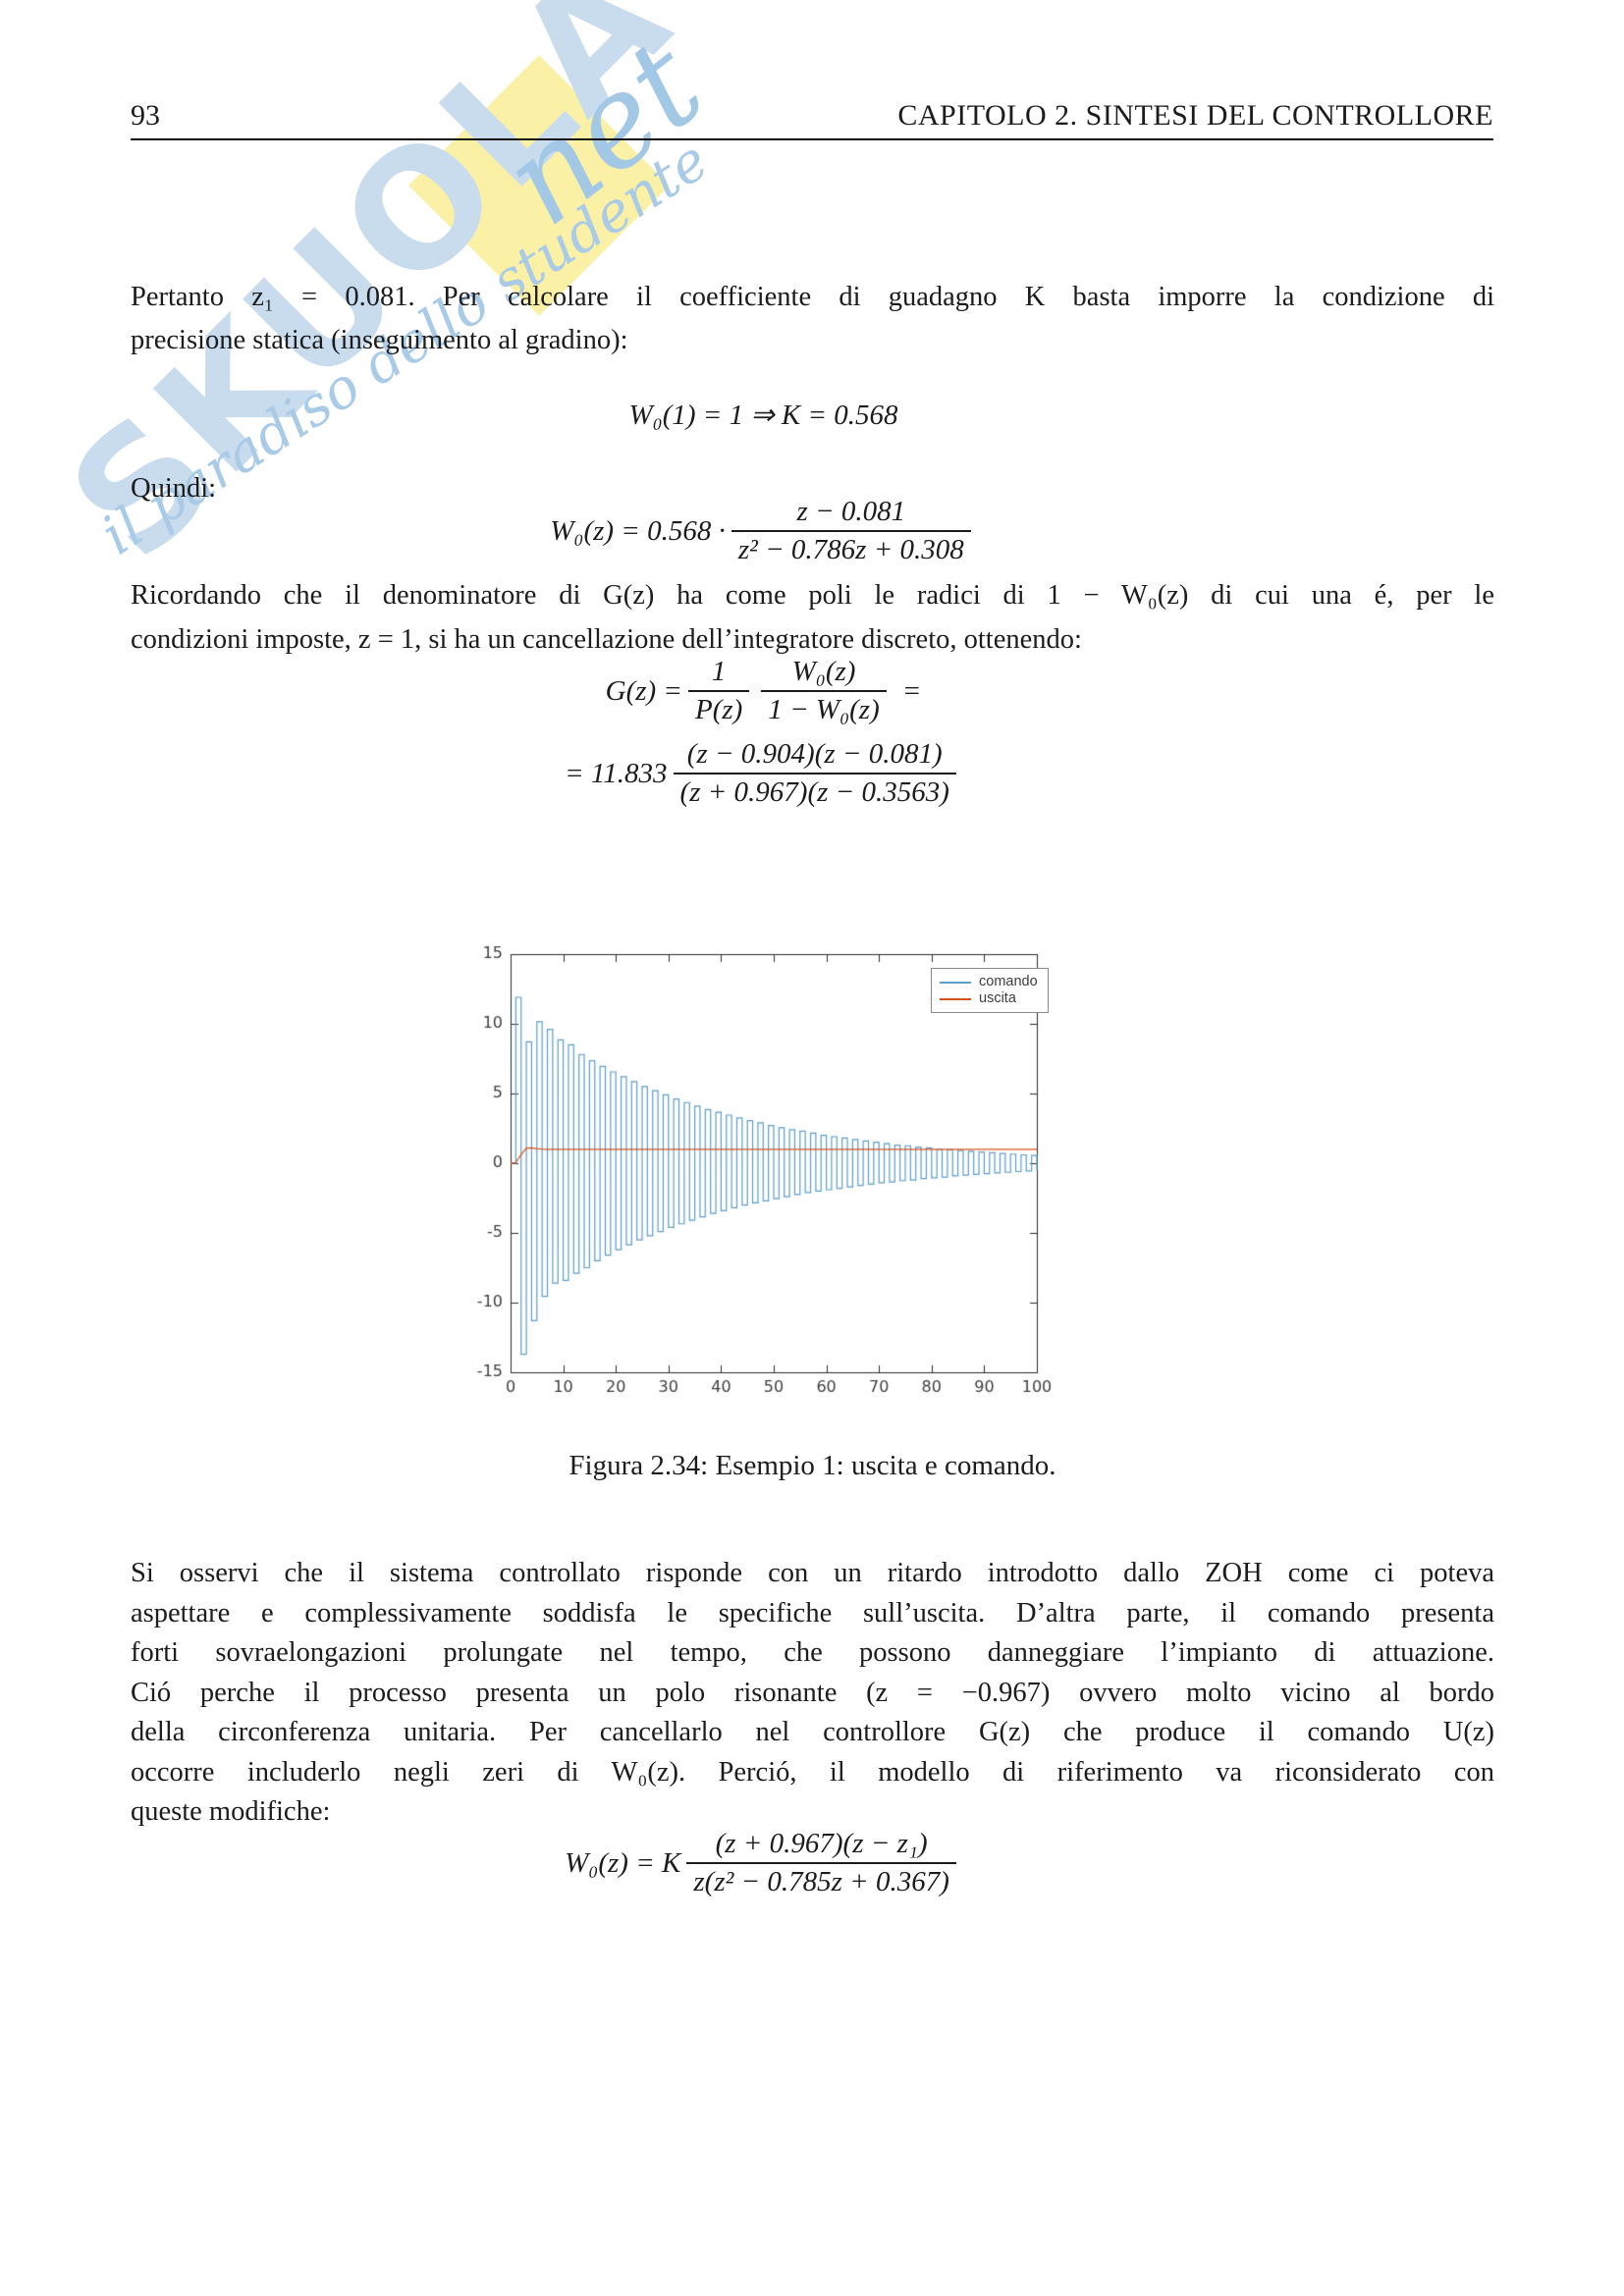  I want to click on page-number: 93, so click(145, 115).